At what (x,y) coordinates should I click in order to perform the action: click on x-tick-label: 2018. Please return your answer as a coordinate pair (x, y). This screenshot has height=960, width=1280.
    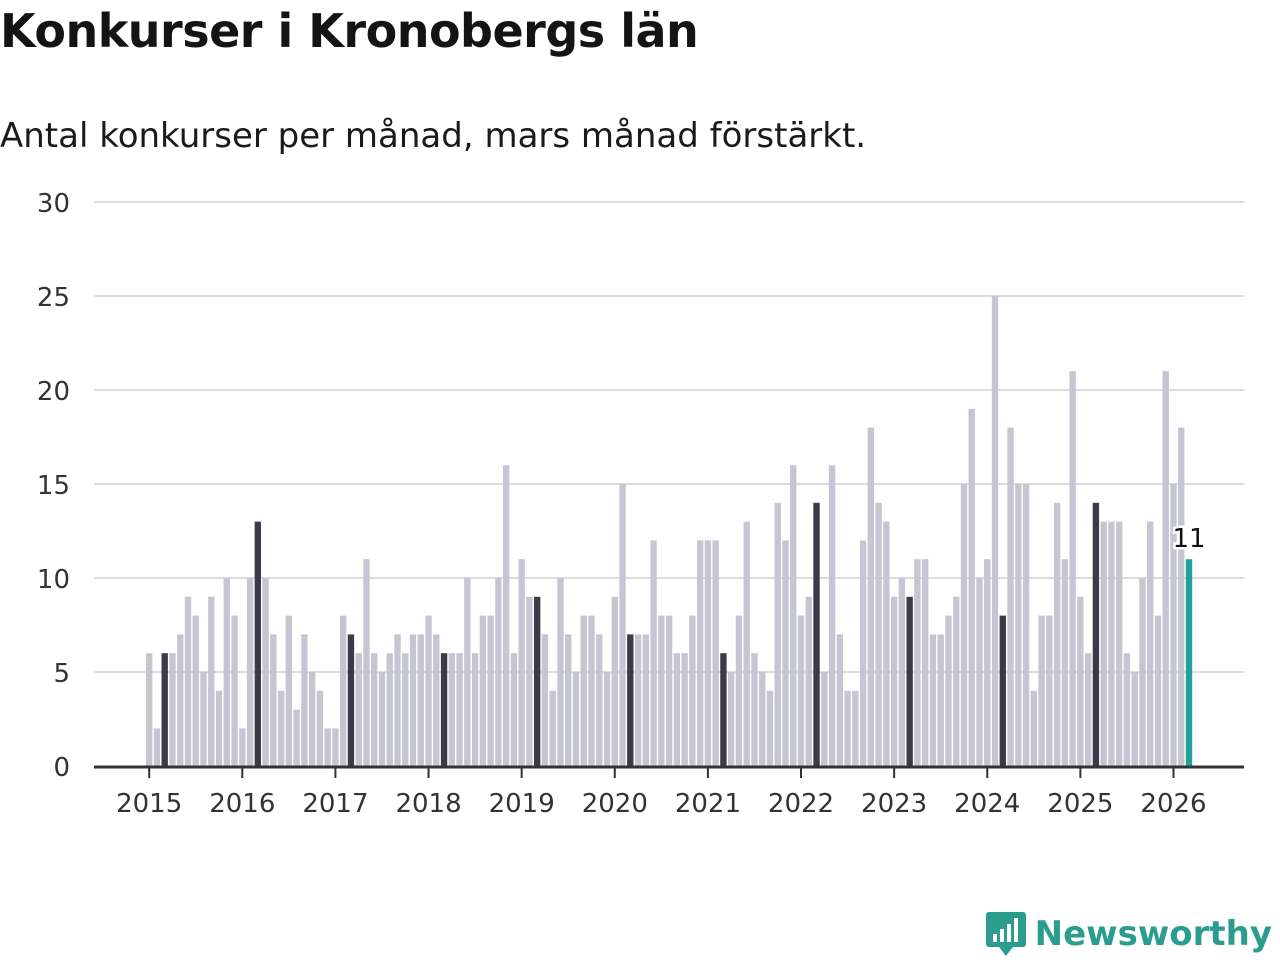
    Looking at the image, I should click on (428, 804).